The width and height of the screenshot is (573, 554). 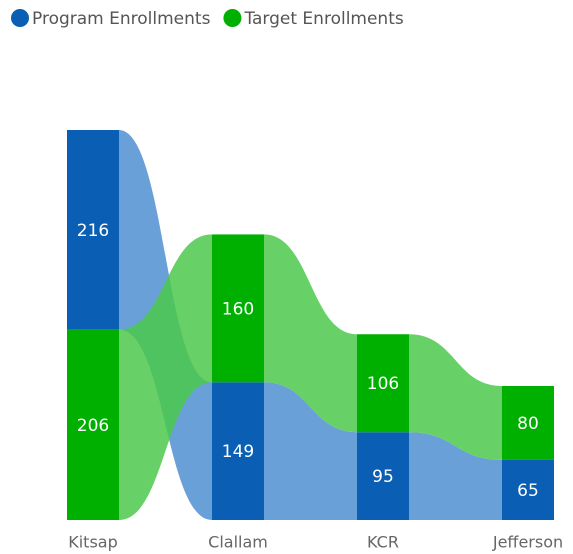 I want to click on value-label: 149, so click(x=238, y=452).